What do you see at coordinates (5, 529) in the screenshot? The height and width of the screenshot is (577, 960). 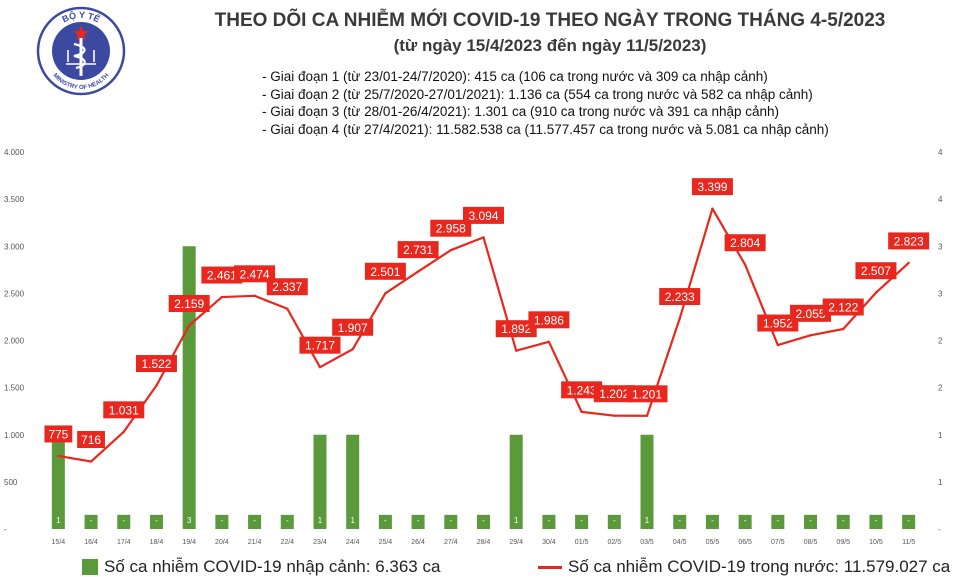 I see `y-left-tick-label: -` at bounding box center [5, 529].